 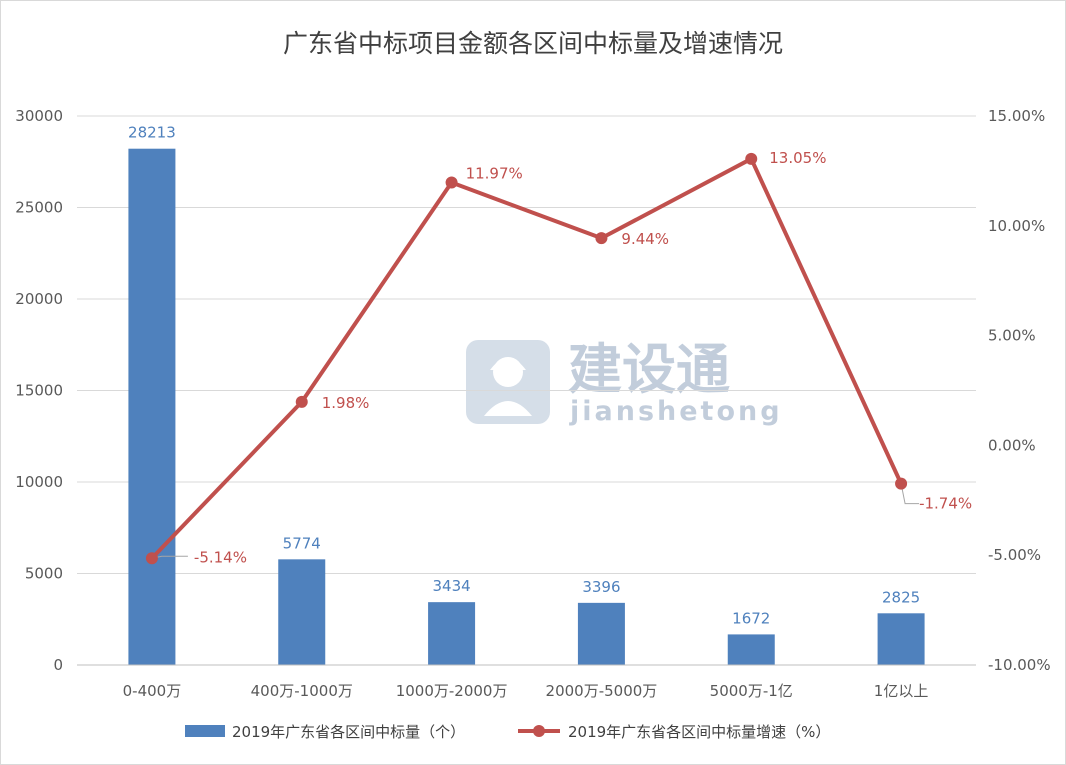 I want to click on legend-bar-label: 2019年广东省各区间中标量（个）, so click(x=348, y=732).